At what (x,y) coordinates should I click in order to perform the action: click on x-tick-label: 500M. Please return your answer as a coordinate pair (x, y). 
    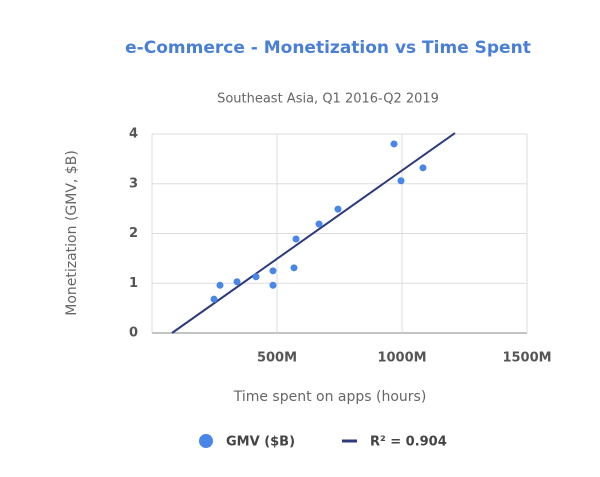
    Looking at the image, I should click on (277, 358).